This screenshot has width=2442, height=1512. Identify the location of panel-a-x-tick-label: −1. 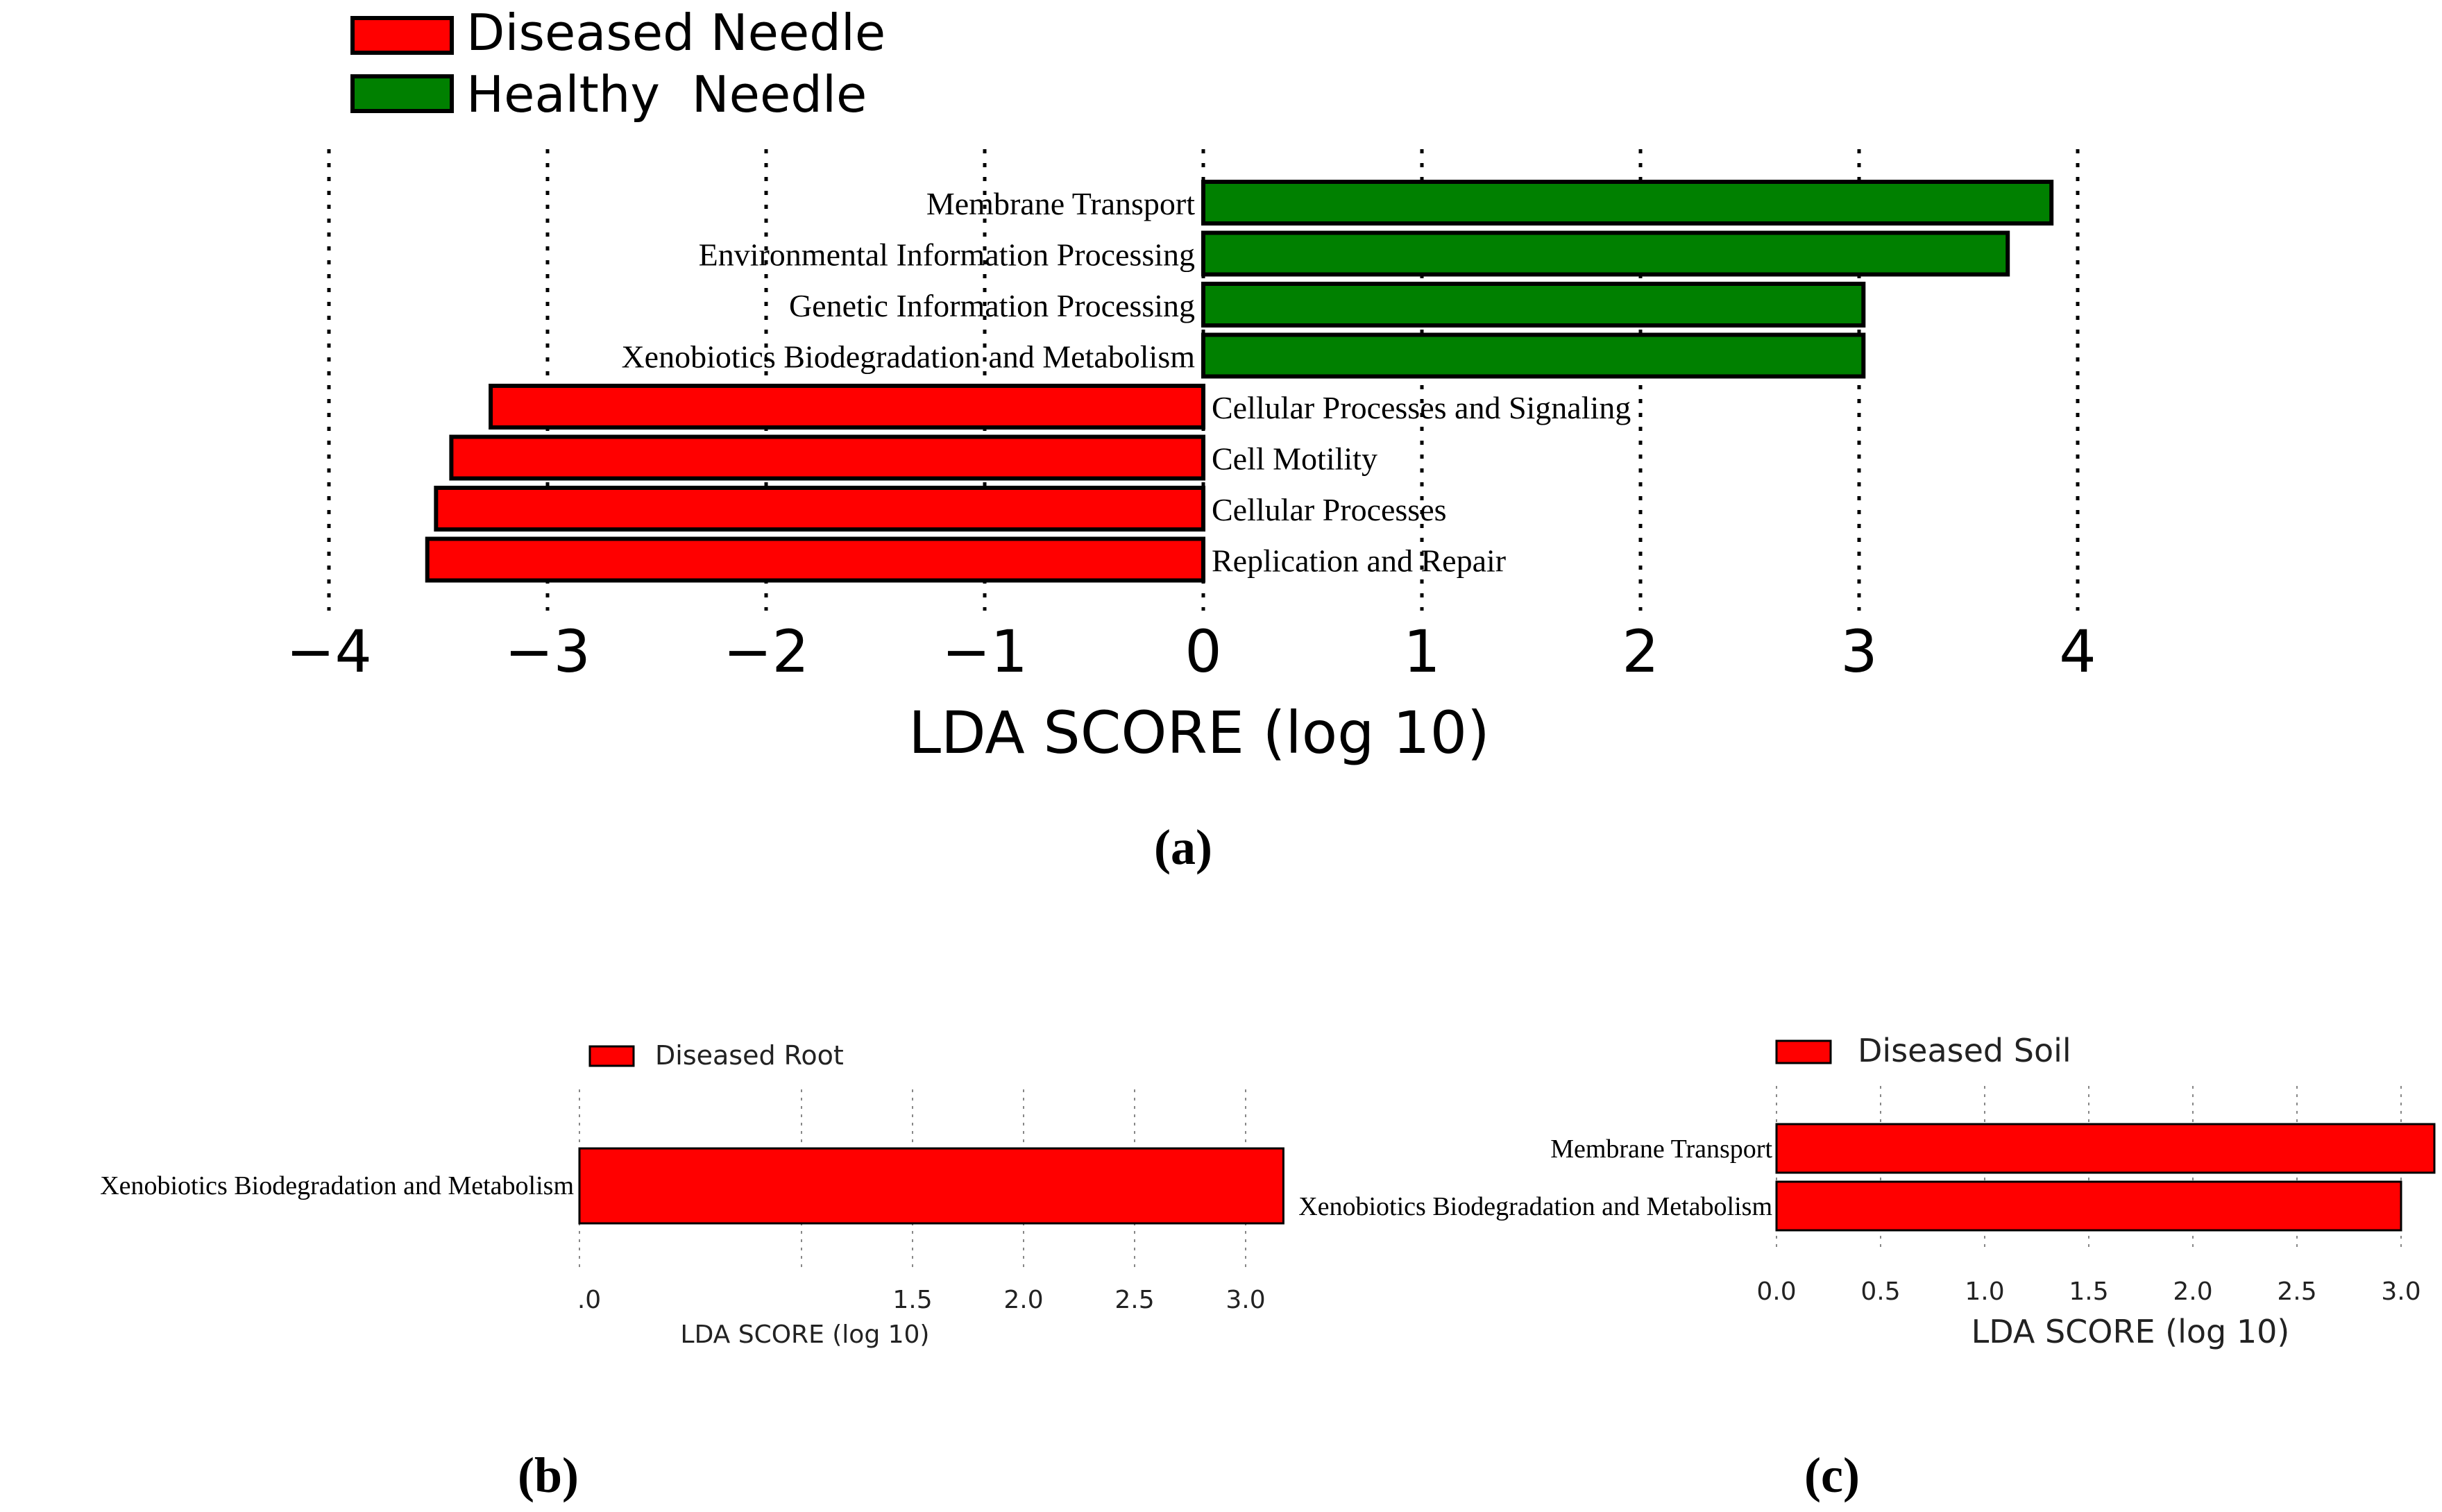
(985, 652).